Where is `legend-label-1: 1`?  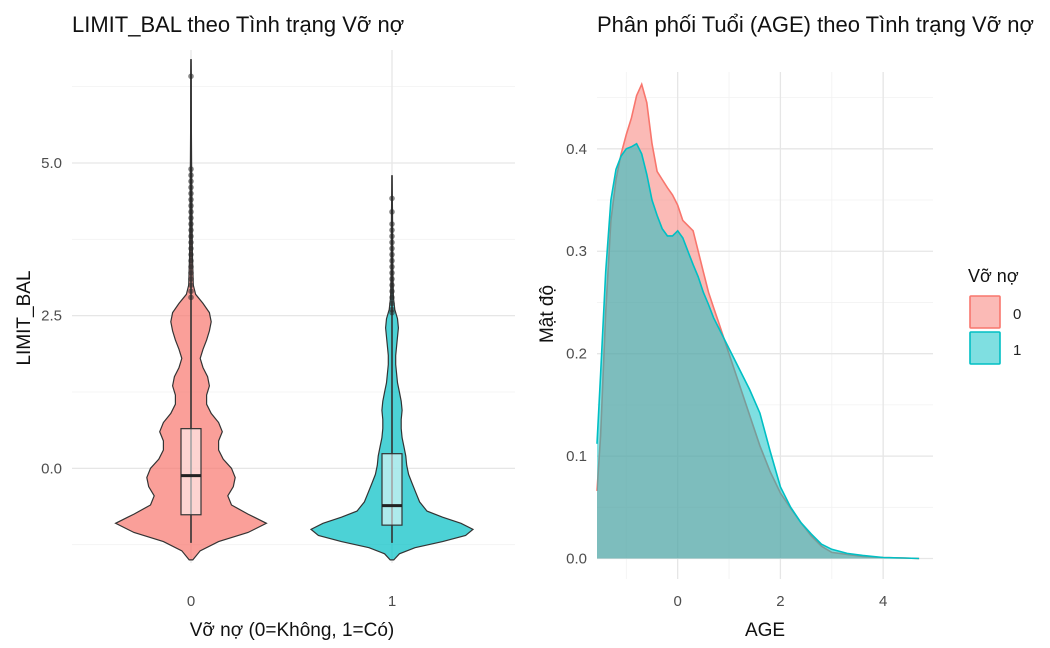 legend-label-1: 1 is located at coordinates (1017, 350).